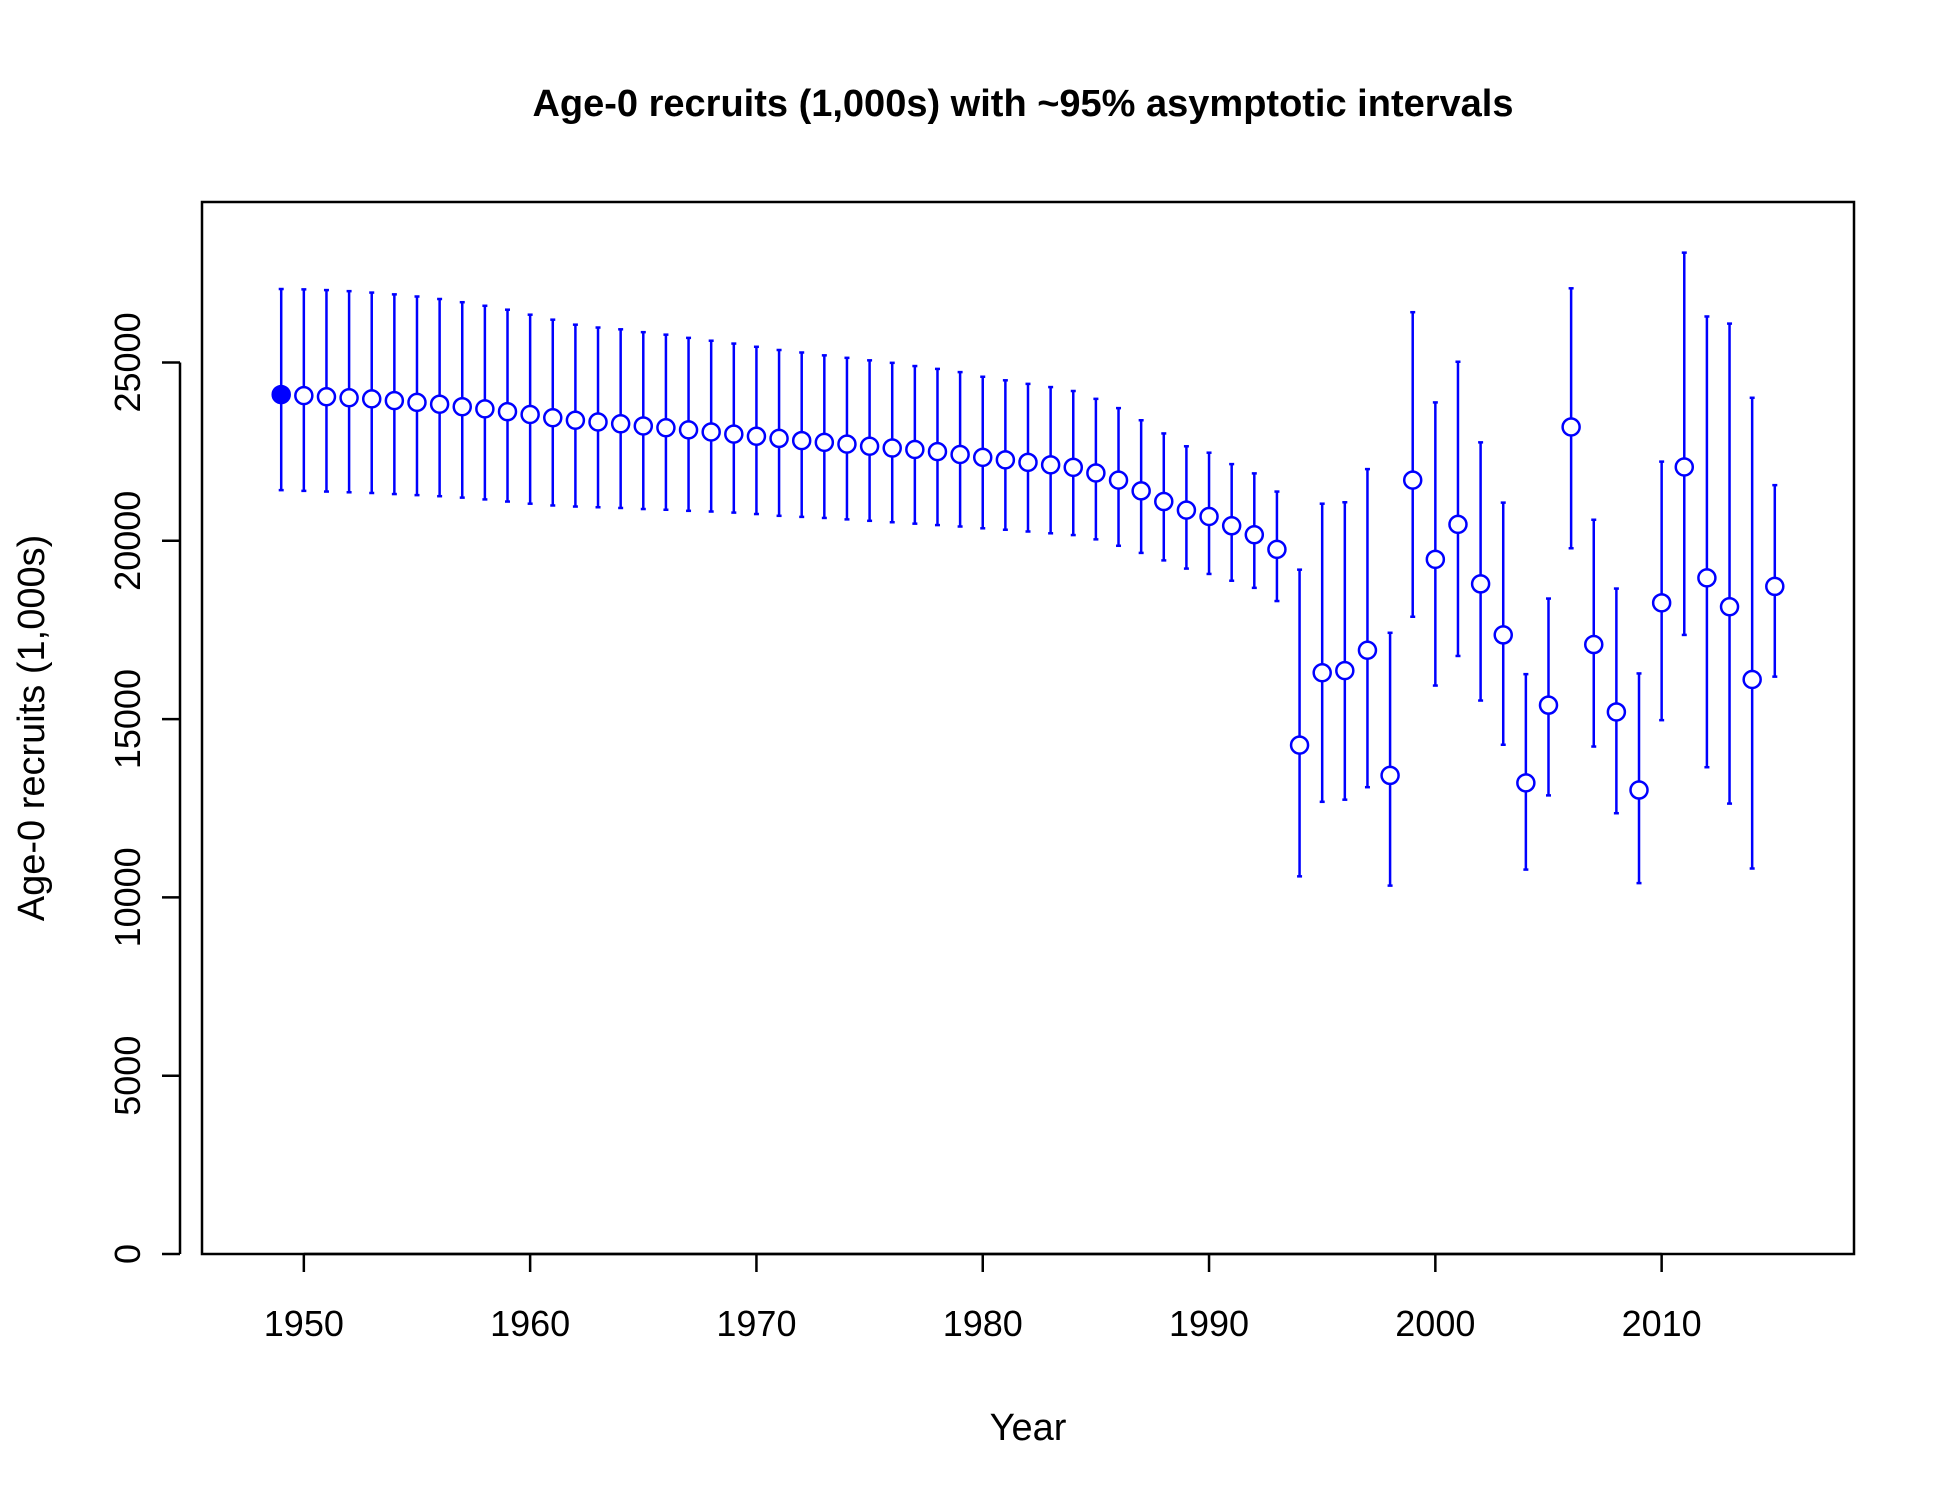 This screenshot has width=1950, height=1500. I want to click on x-axis: 1950 1960 1970 1980 1990 2000 2010, so click(983, 1298).